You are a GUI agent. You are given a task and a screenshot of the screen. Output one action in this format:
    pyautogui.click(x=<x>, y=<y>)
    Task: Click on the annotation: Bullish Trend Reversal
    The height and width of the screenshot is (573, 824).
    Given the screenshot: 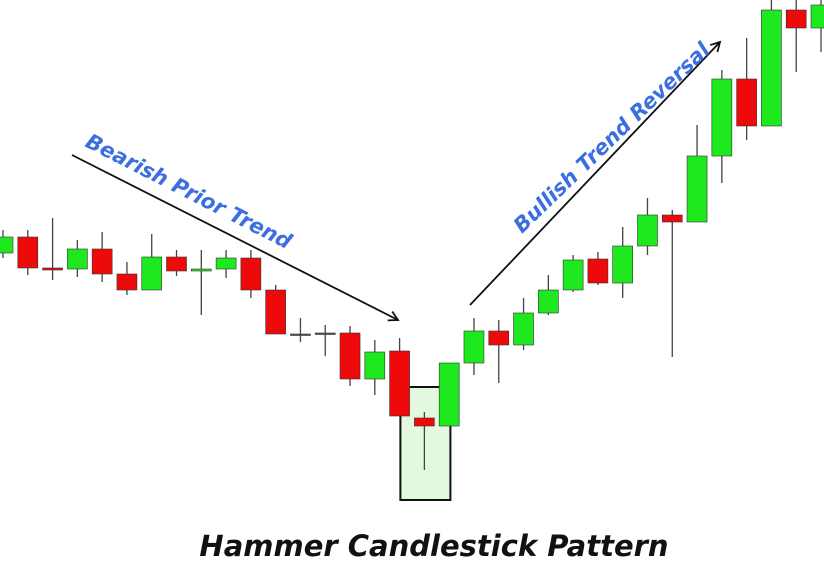 What is the action you would take?
    pyautogui.click(x=612, y=137)
    